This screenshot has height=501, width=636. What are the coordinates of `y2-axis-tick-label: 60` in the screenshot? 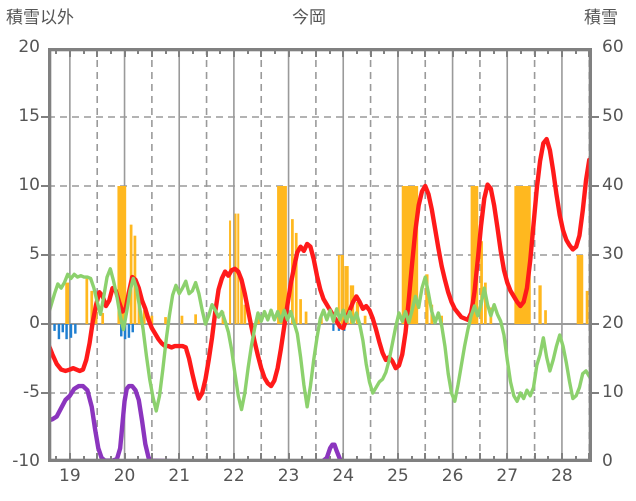 It's located at (613, 47).